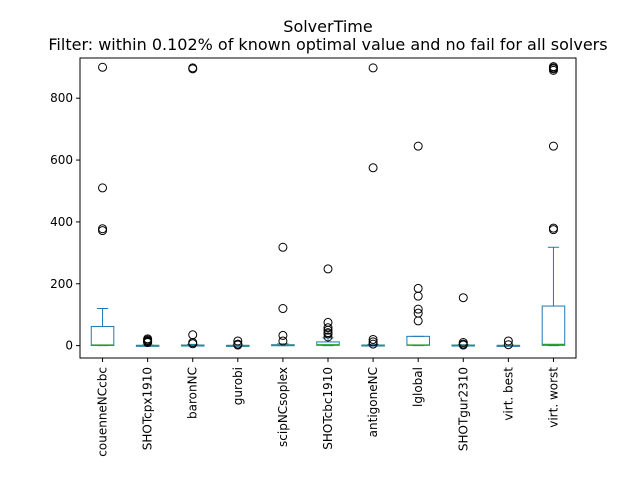 Image resolution: width=640 pixels, height=480 pixels. I want to click on x-tick-label: lglobal, so click(418, 387).